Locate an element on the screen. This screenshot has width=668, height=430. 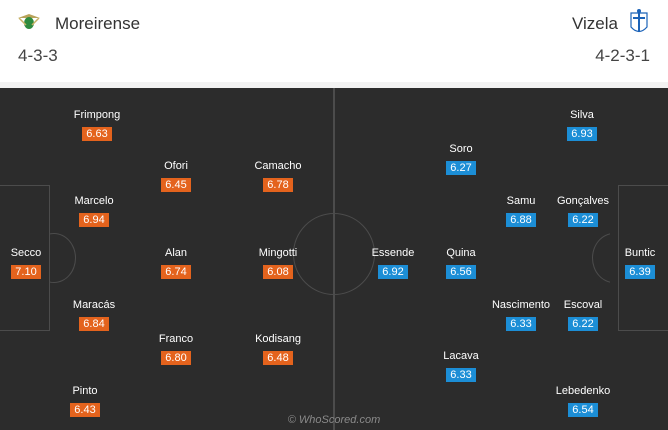
away-formation: 4-2-3-1 is located at coordinates (622, 55).